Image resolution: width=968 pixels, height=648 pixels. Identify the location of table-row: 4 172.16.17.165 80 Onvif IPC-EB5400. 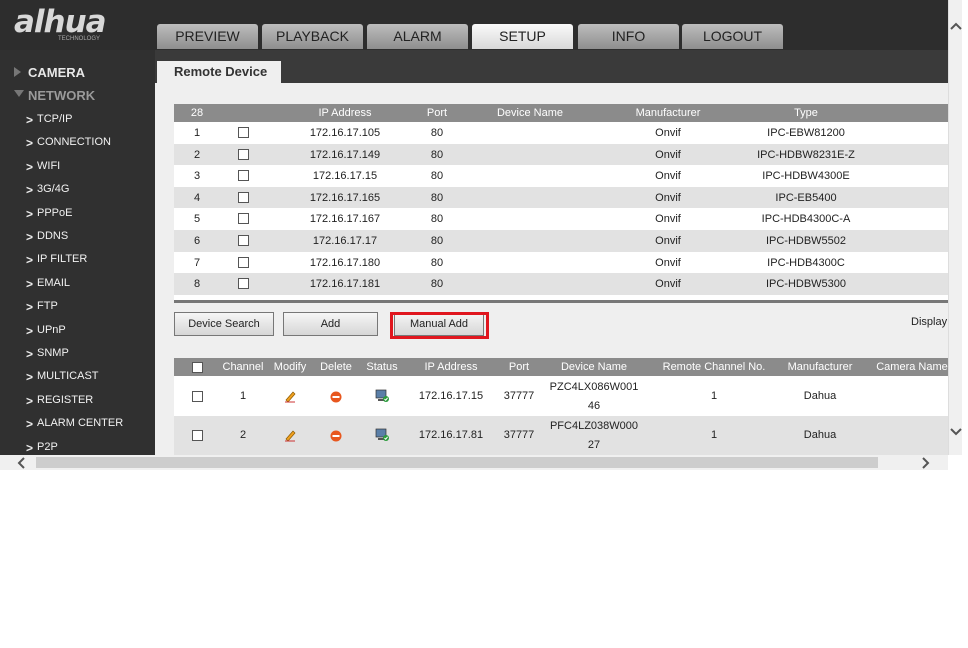
(561, 197).